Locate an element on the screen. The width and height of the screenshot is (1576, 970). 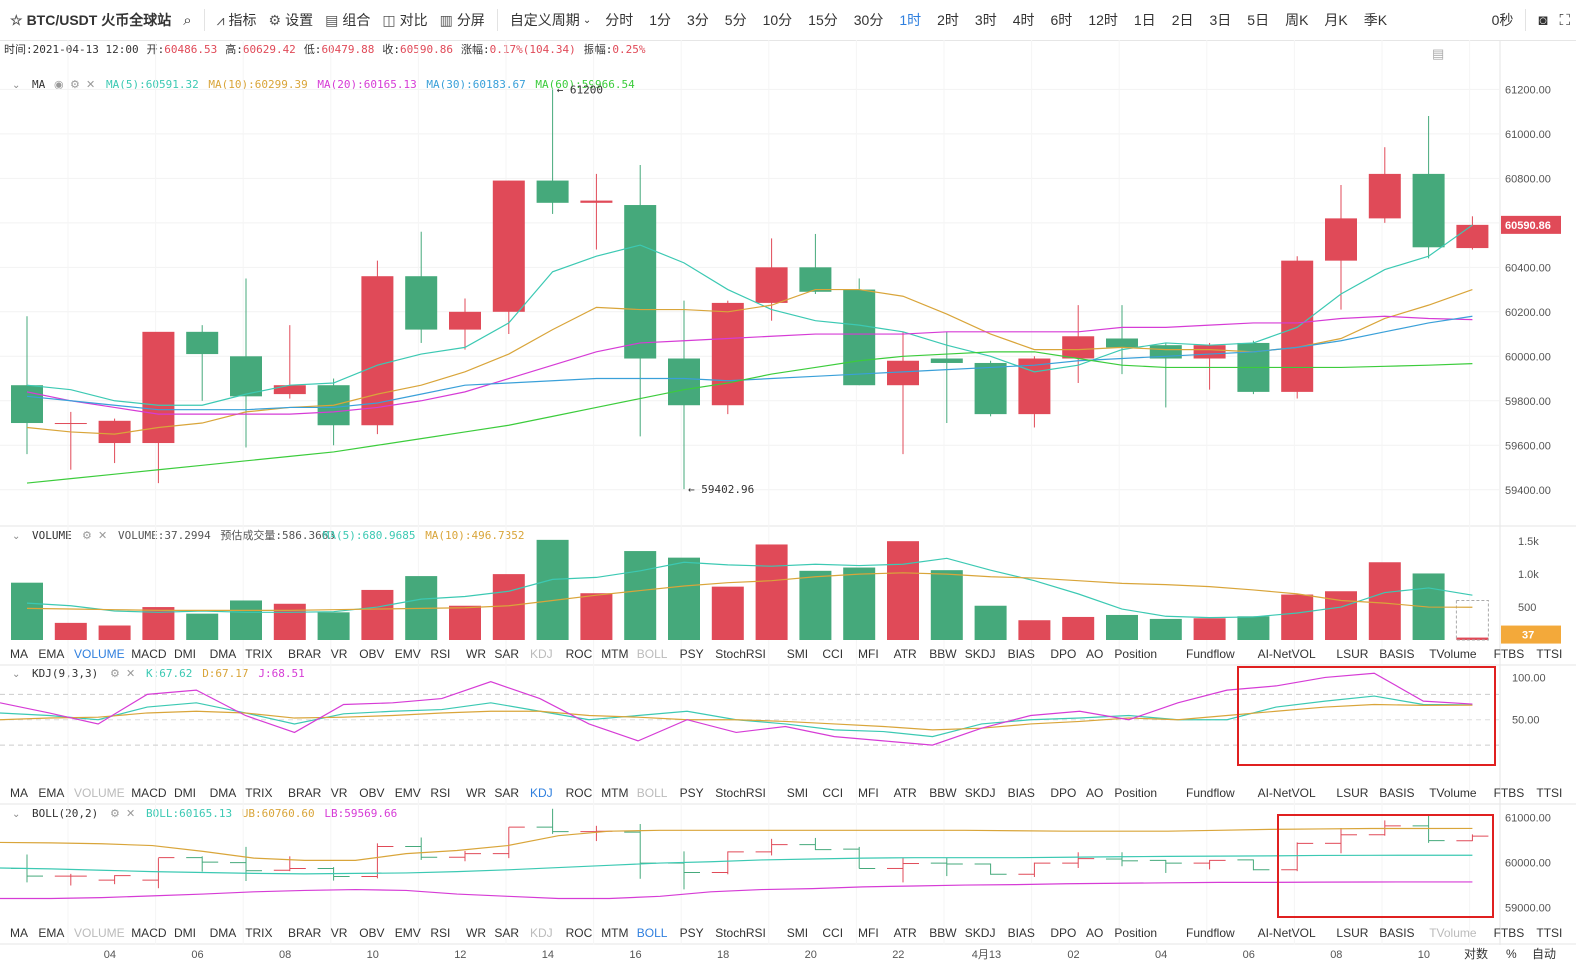
period-tab: 4时 is located at coordinates (1023, 20).